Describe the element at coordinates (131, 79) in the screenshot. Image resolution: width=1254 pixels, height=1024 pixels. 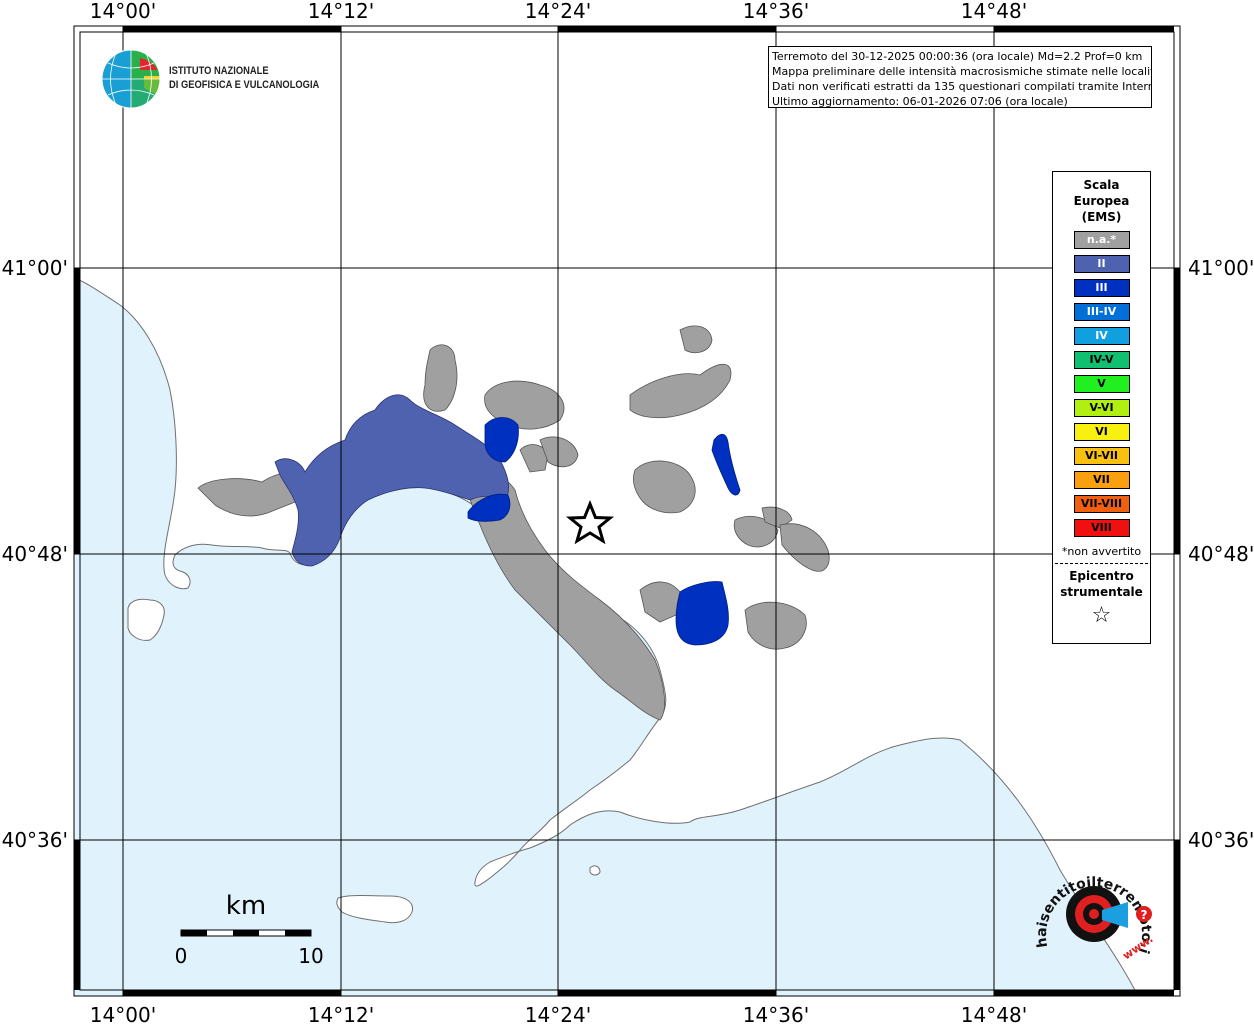
I see `globe-icon` at that location.